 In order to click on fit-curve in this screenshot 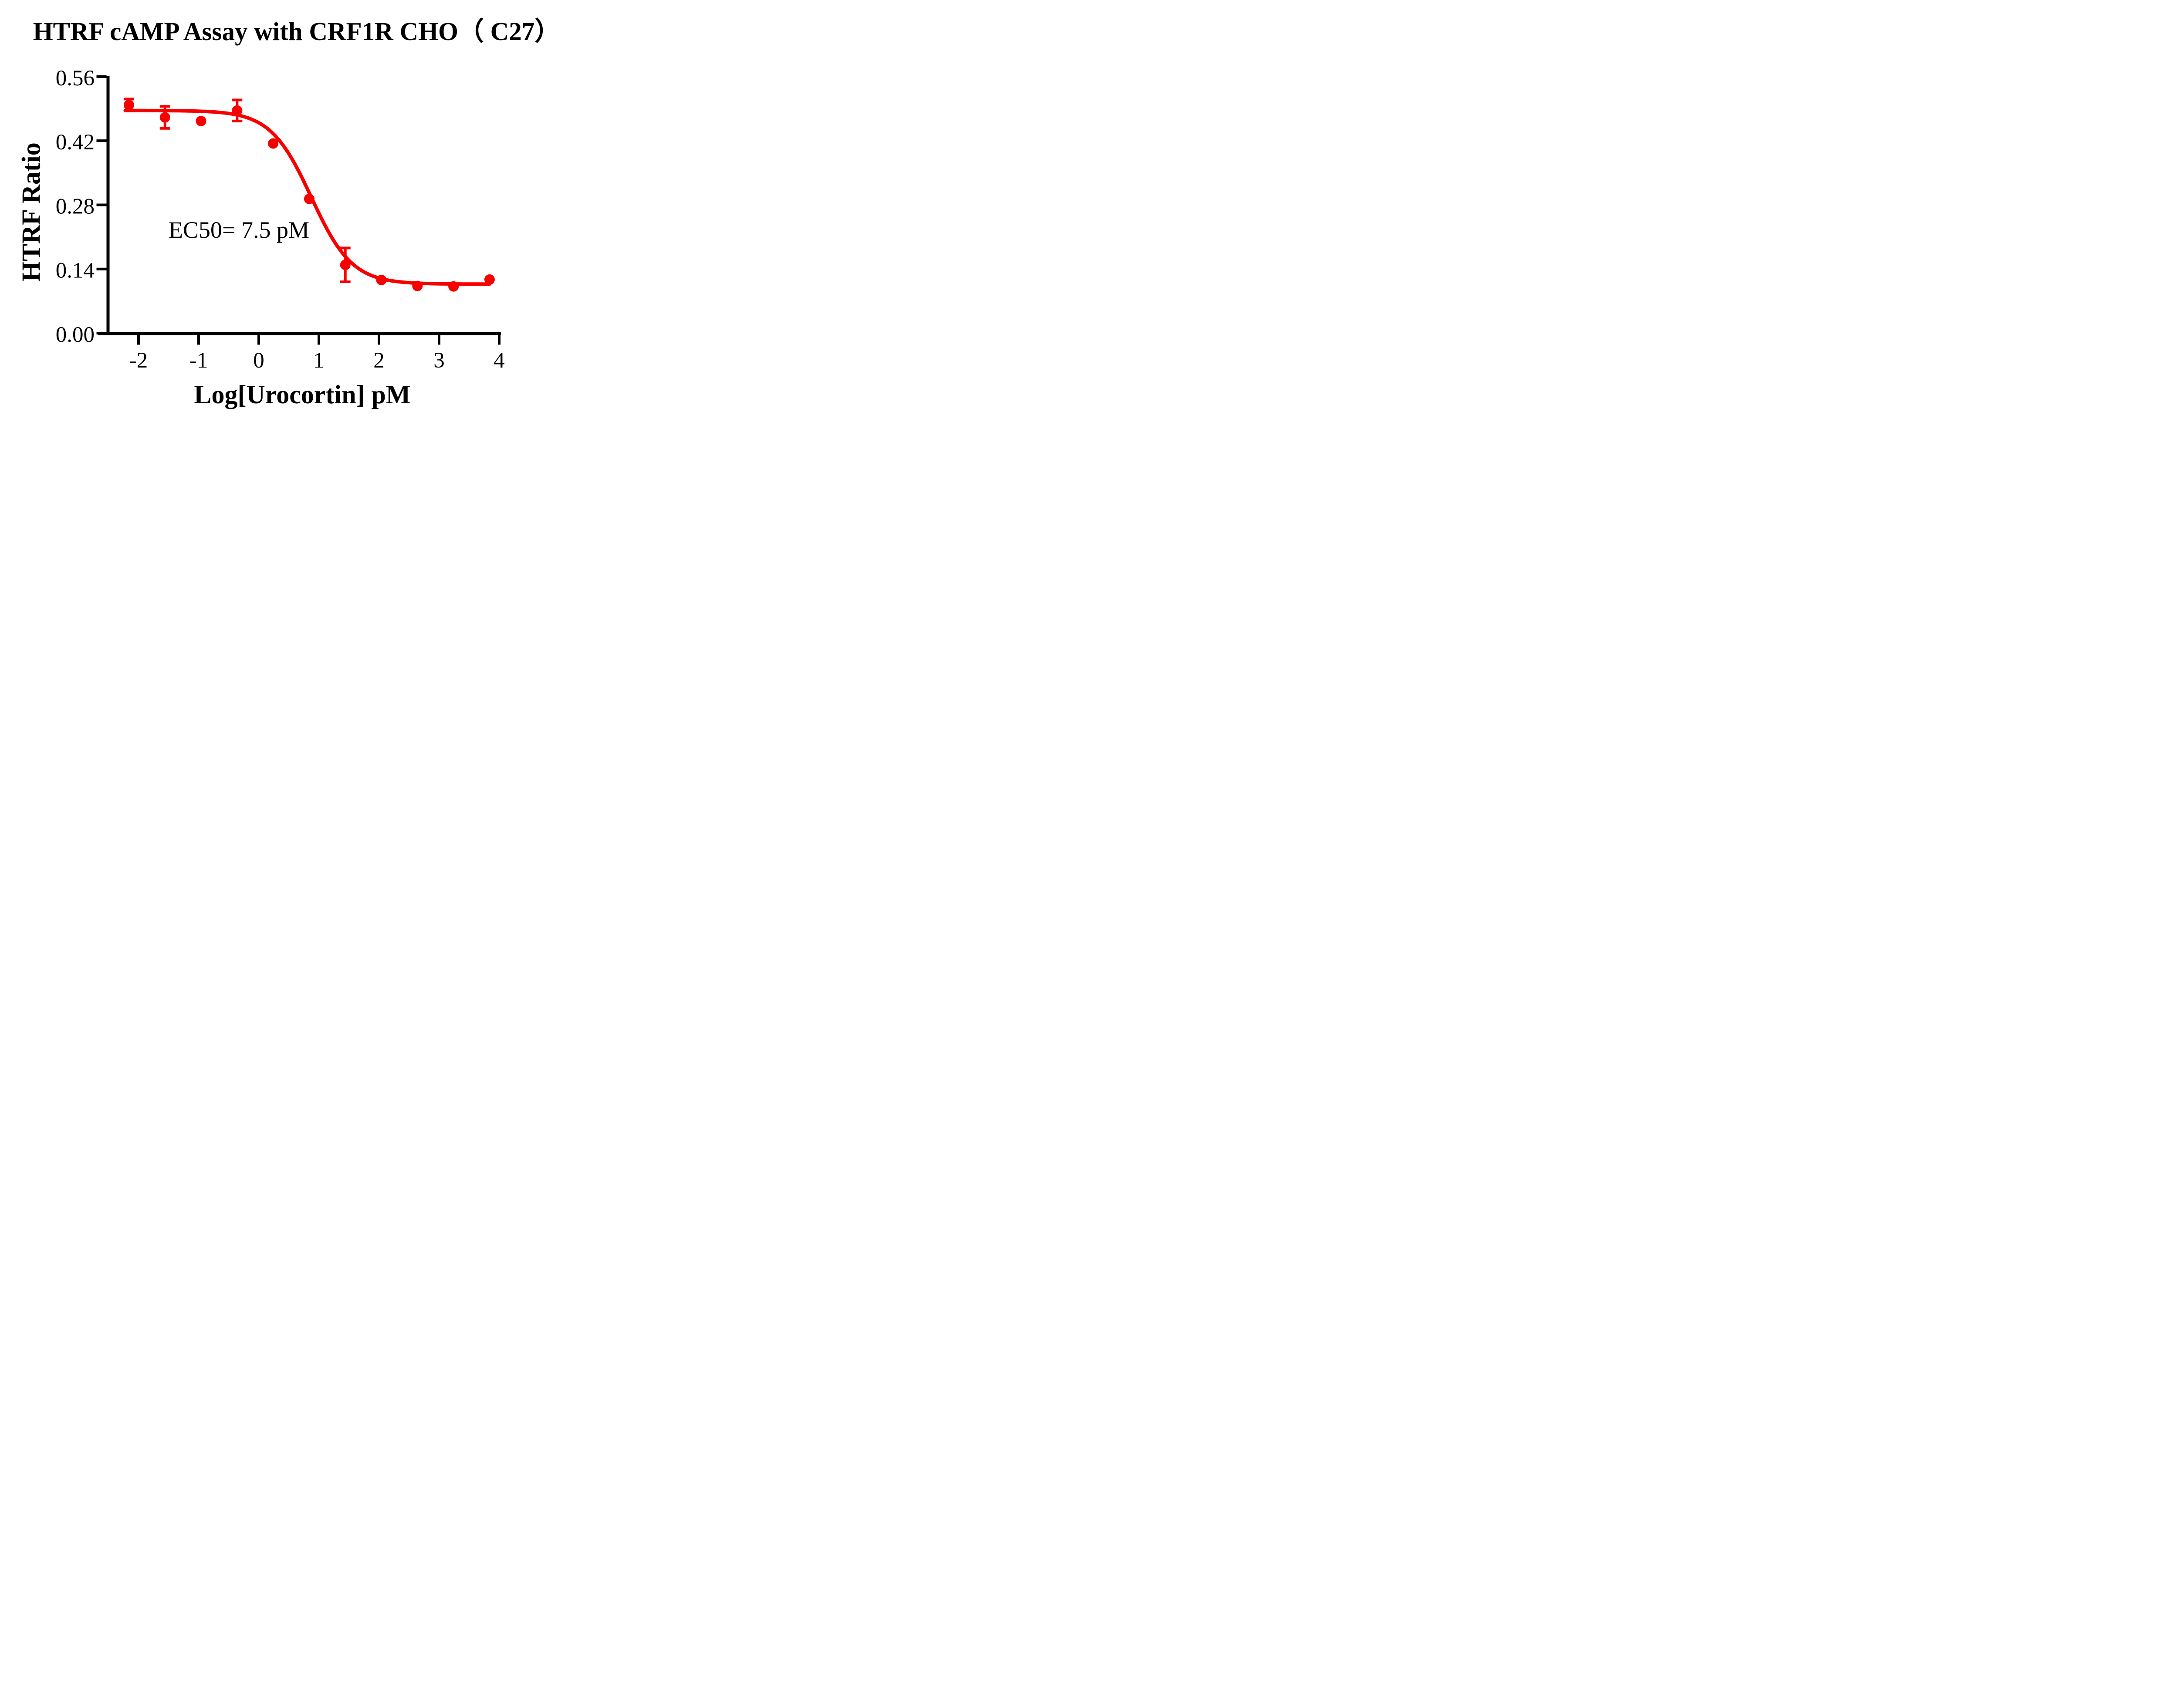, I will do `click(307, 197)`.